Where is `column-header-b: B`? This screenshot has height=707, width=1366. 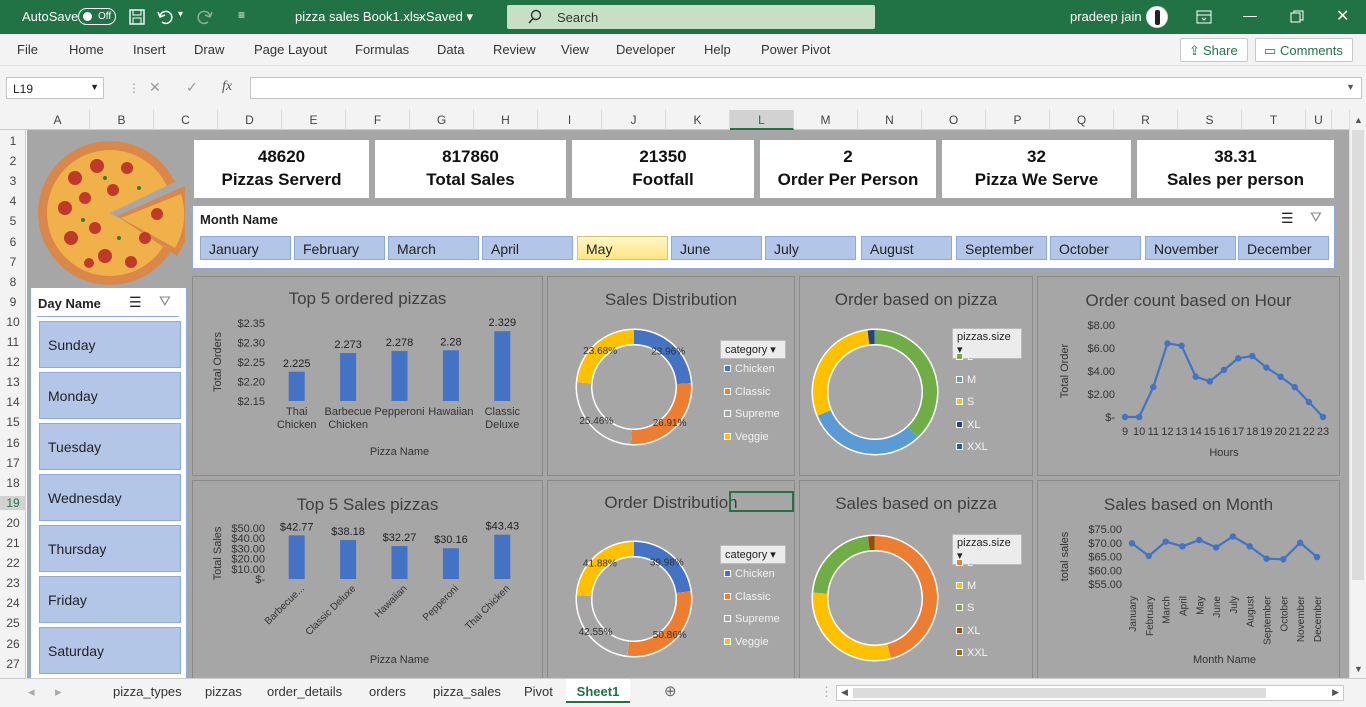 column-header-b: B is located at coordinates (122, 120).